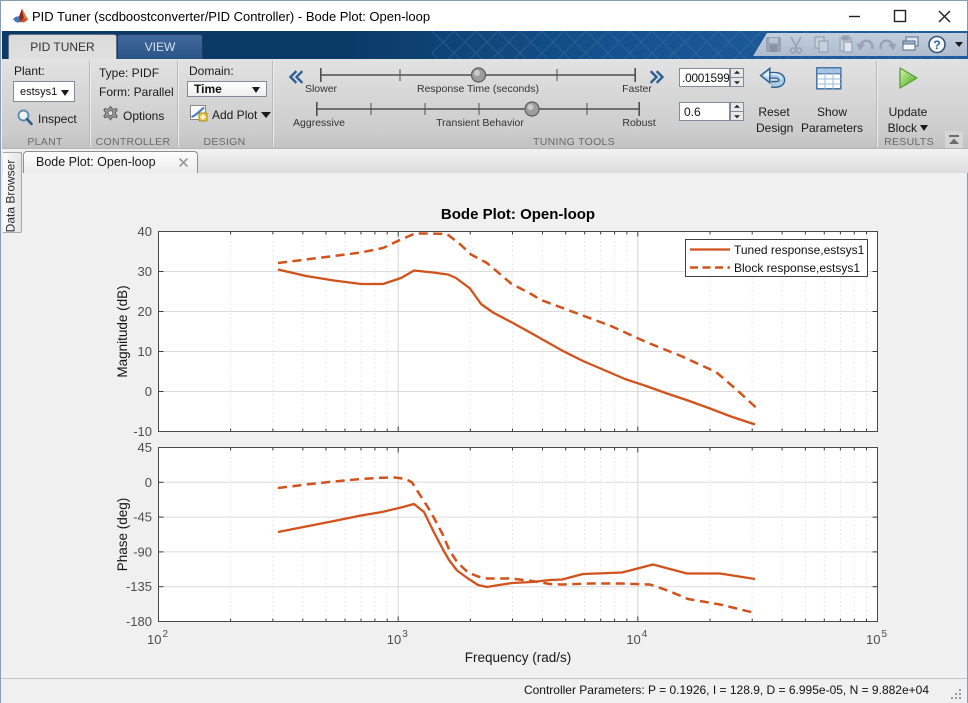 The height and width of the screenshot is (703, 968). I want to click on svg-text: 3, so click(405, 634).